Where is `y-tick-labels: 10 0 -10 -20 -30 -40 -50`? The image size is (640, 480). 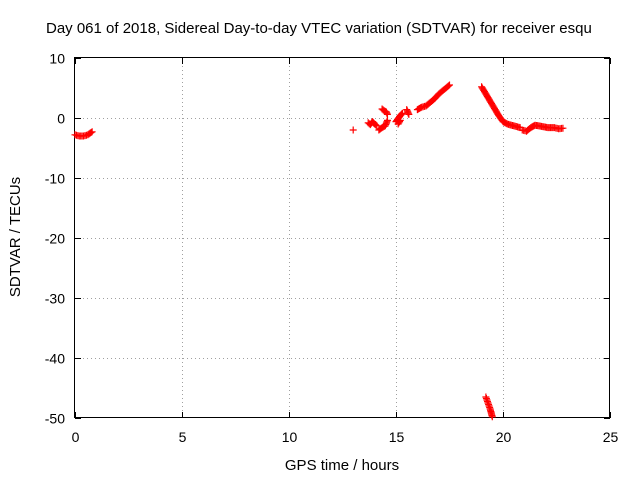 y-tick-labels: 10 0 -10 -20 -30 -40 -50 is located at coordinates (55, 239).